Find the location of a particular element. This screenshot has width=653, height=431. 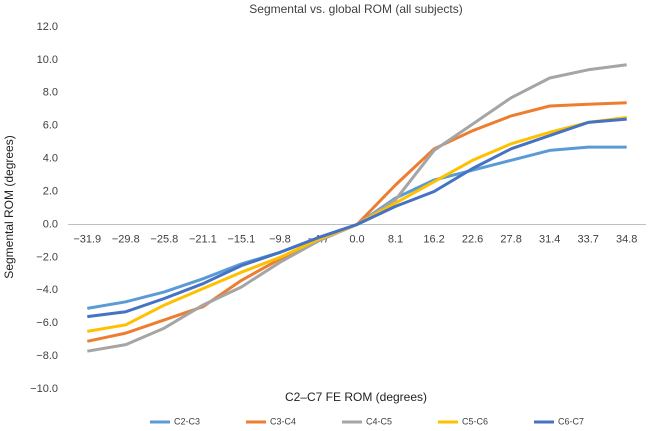

y-tick-label: 2.0 is located at coordinates (50, 191).